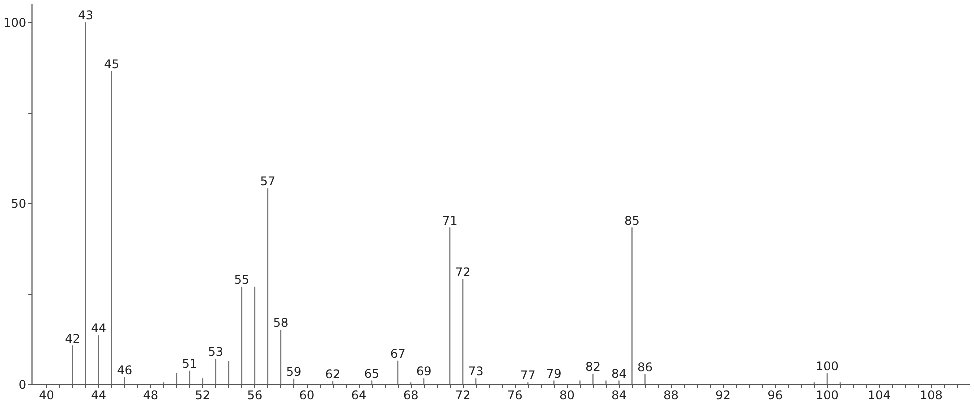 This screenshot has height=406, width=974. Describe the element at coordinates (151, 395) in the screenshot. I see `x-tick-label: 48` at that location.